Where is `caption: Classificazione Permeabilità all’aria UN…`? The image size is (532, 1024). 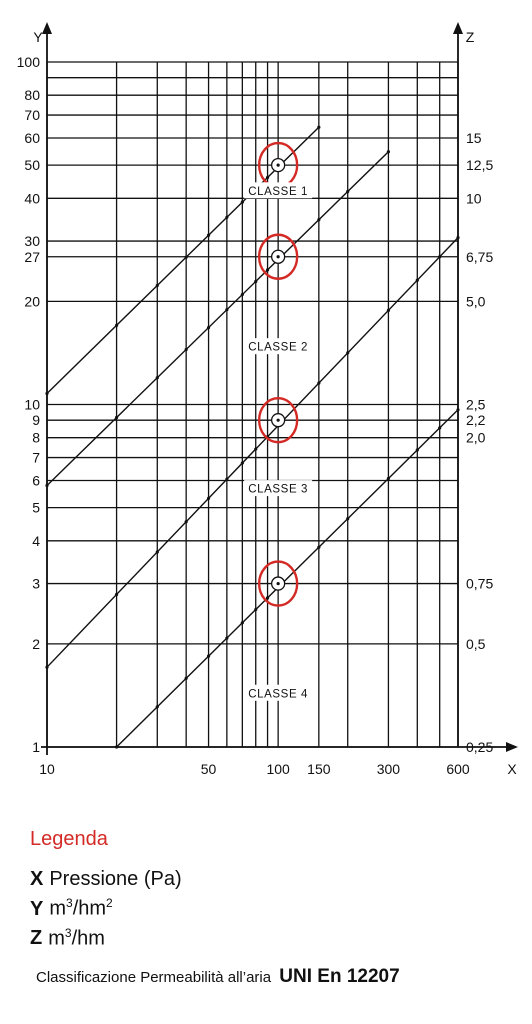
caption: Classificazione Permeabilità all’aria UN… is located at coordinates (218, 977).